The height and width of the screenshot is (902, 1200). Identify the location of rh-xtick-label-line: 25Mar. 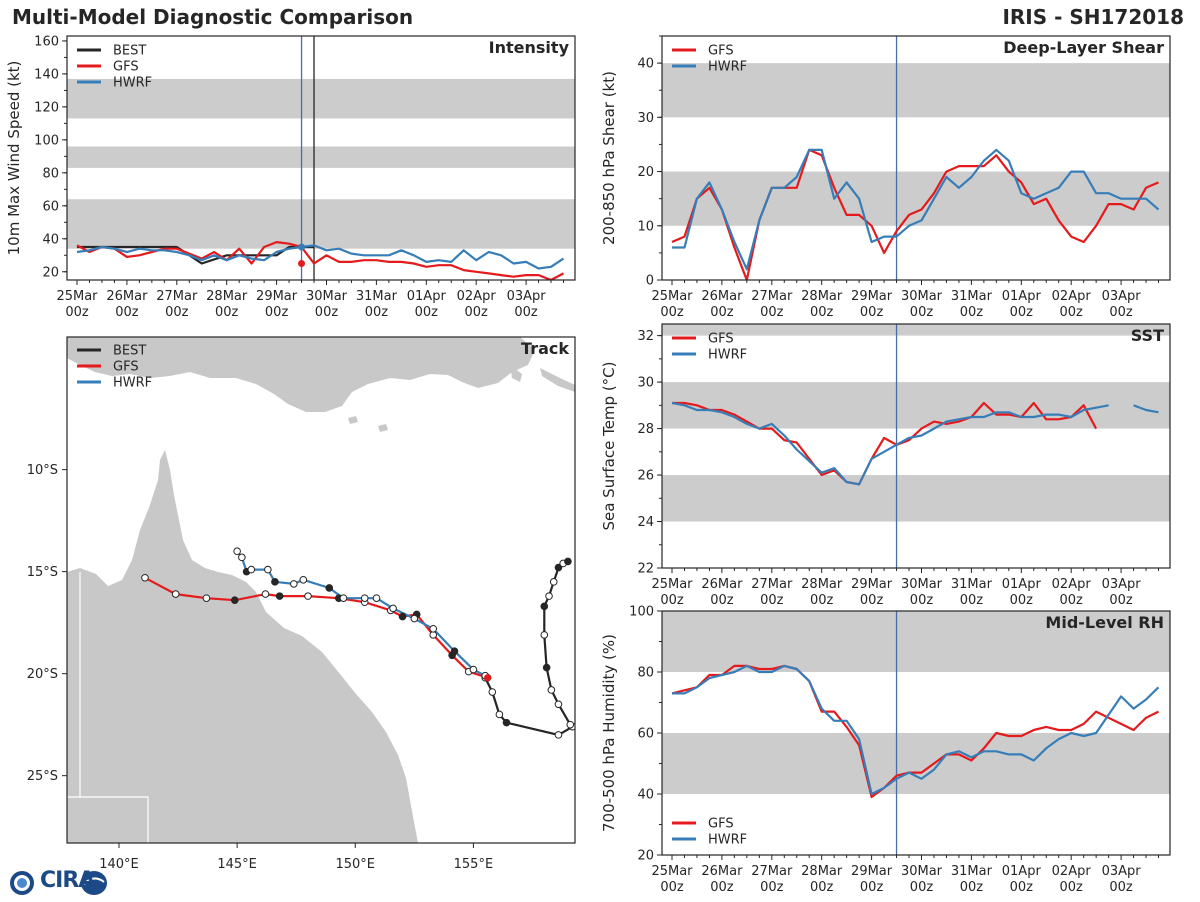
(672, 871).